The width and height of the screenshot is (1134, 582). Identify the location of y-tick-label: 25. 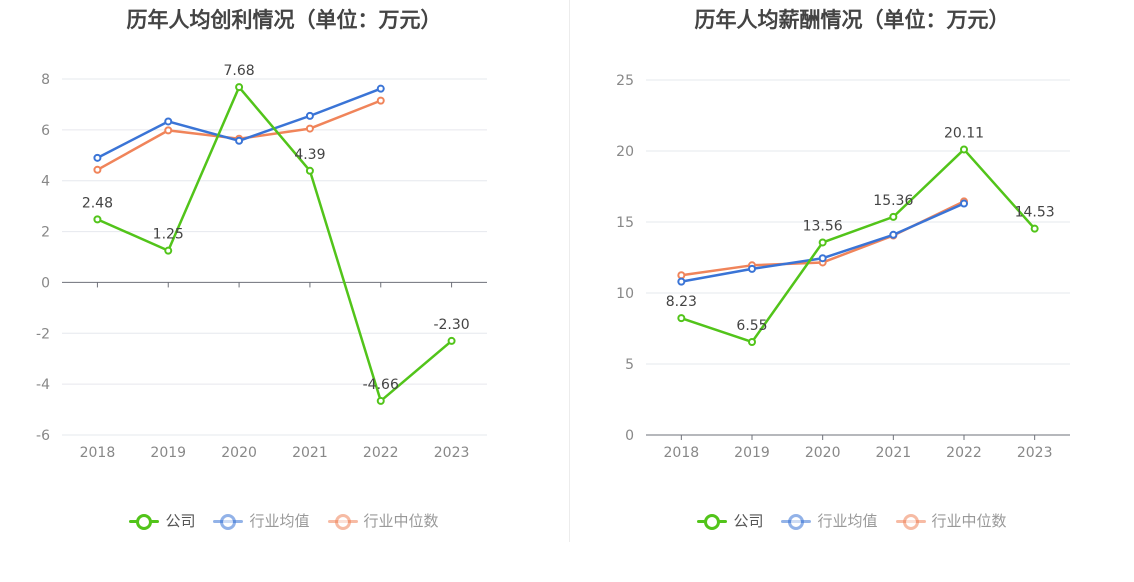
(625, 81).